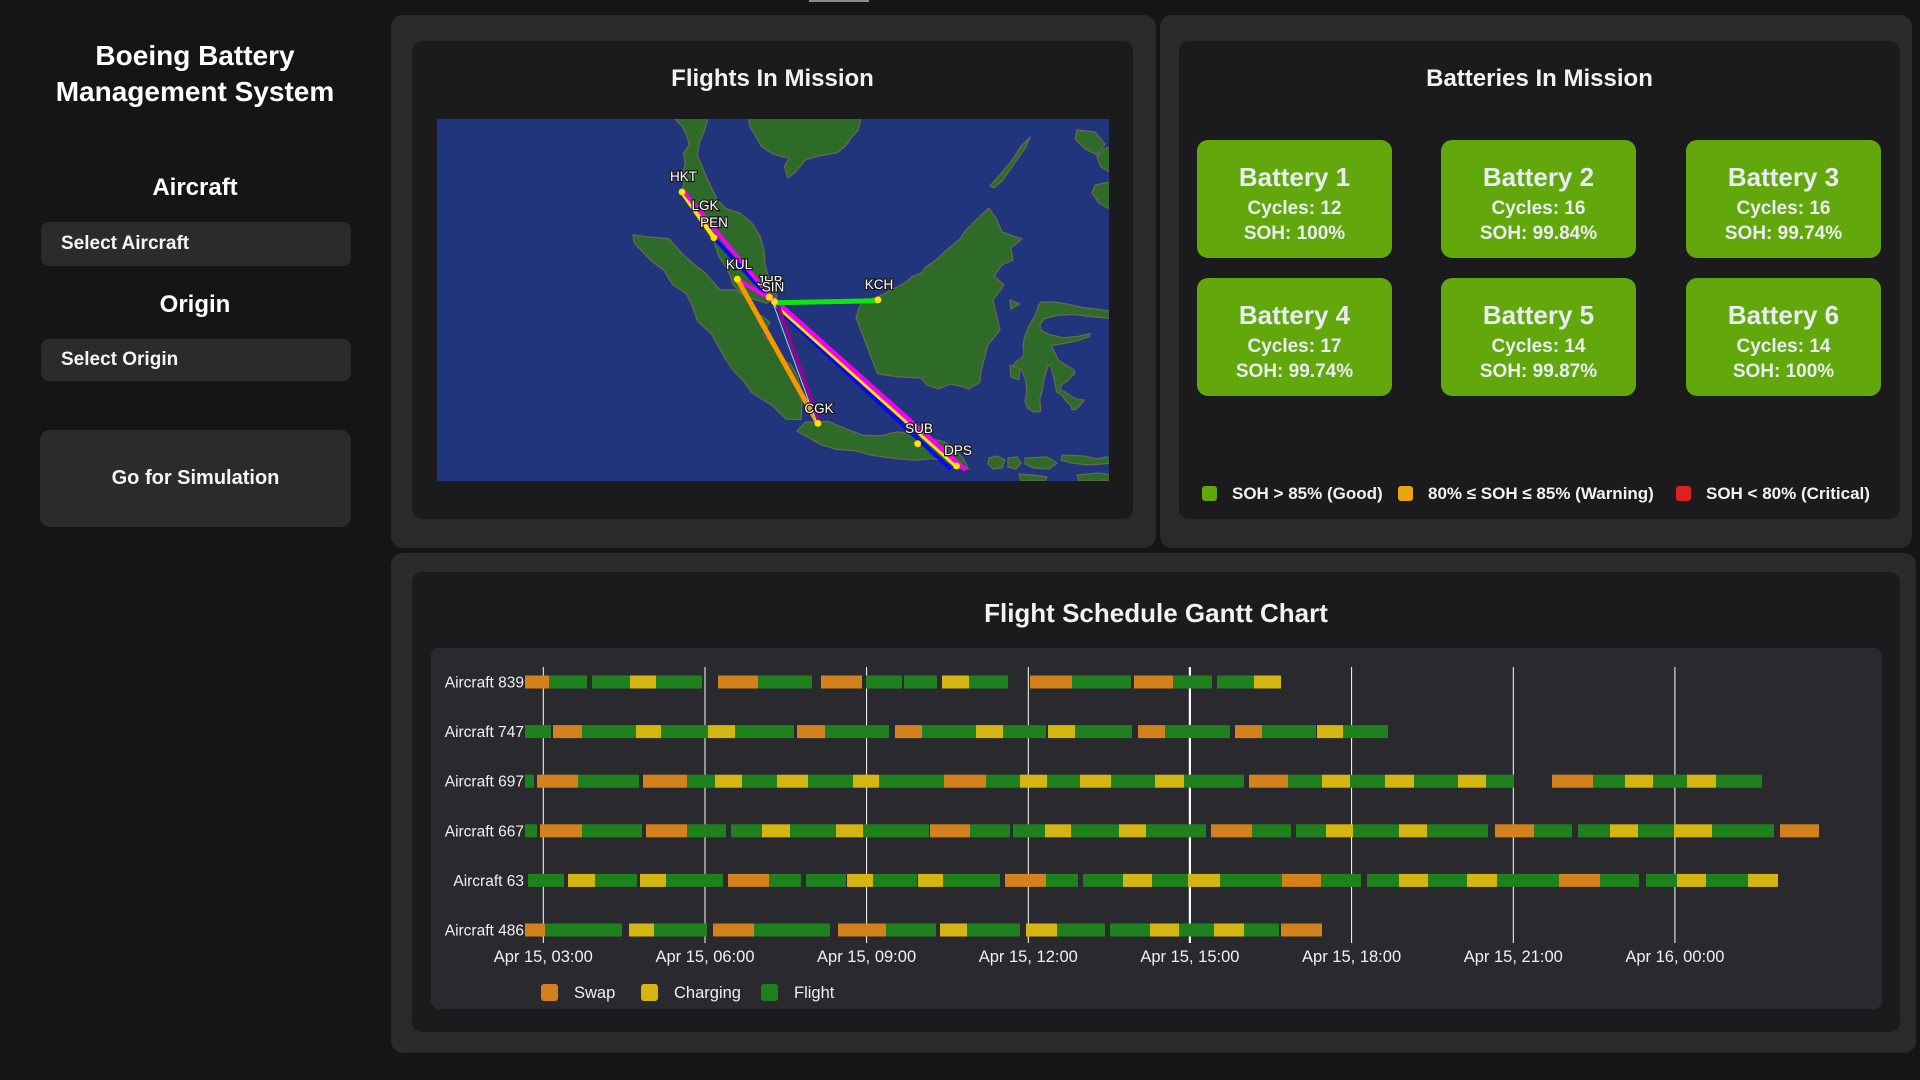 The image size is (1920, 1080). I want to click on svg-text: Apr 15, 15:00, so click(1189, 957).